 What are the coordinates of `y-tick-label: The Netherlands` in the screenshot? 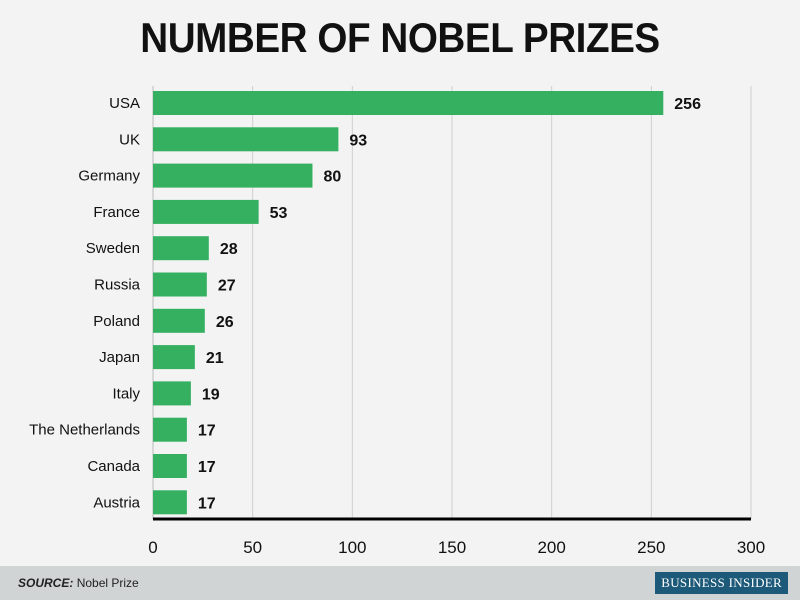 It's located at (84, 430).